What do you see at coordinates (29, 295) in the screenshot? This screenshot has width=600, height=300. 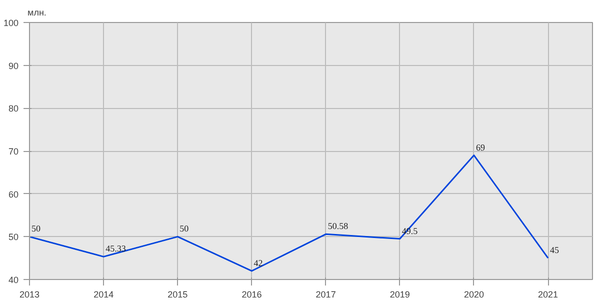 I see `x-tick-label: 2013` at bounding box center [29, 295].